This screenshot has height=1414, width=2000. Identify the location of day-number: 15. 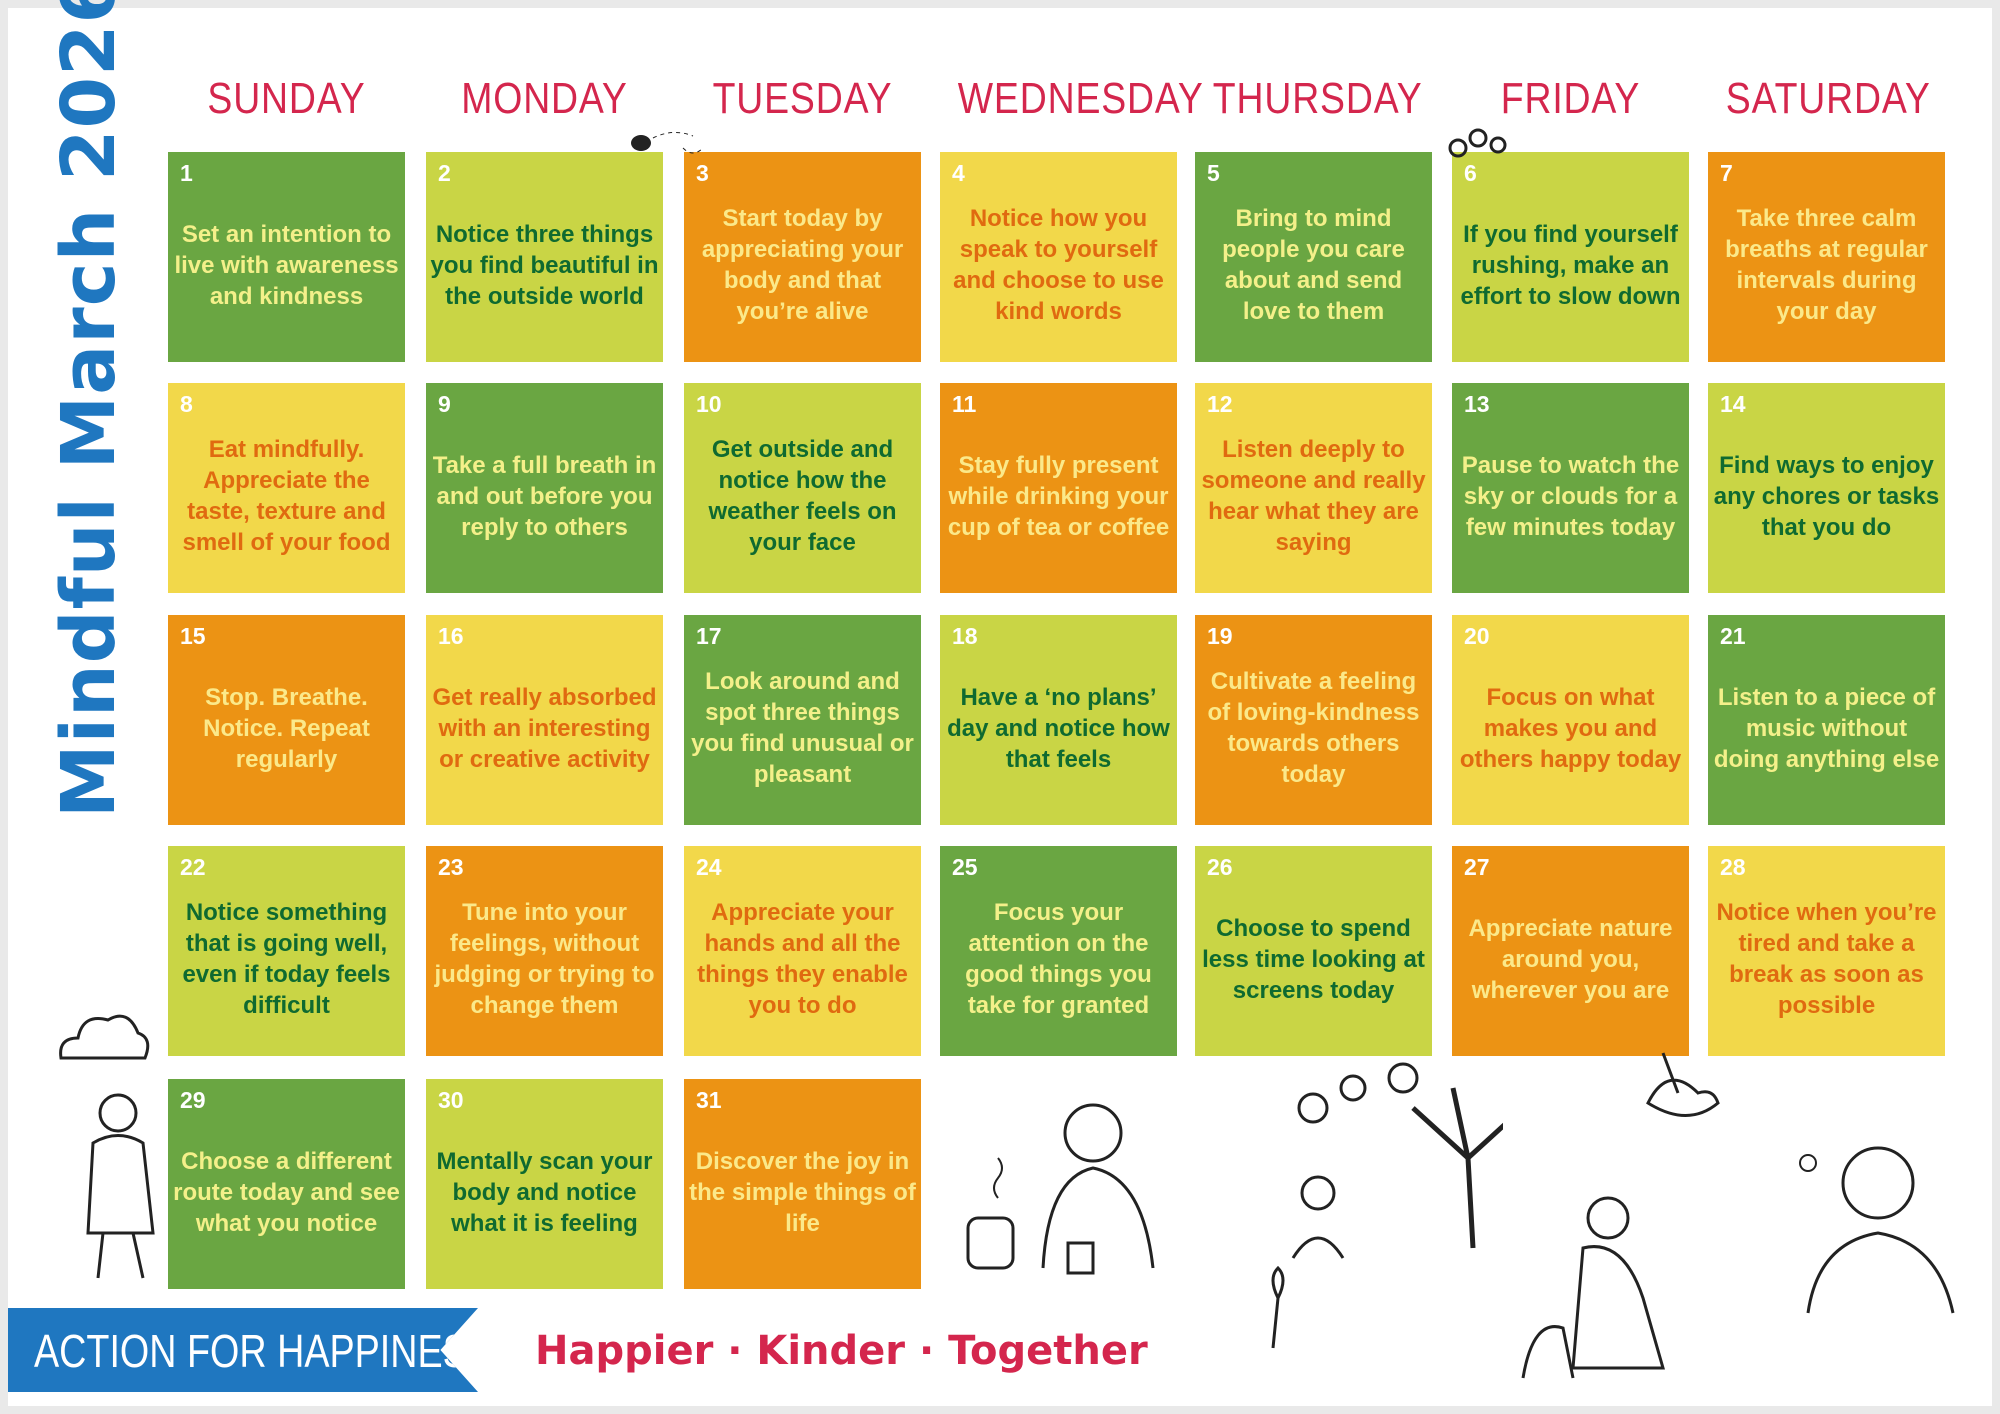
(193, 636).